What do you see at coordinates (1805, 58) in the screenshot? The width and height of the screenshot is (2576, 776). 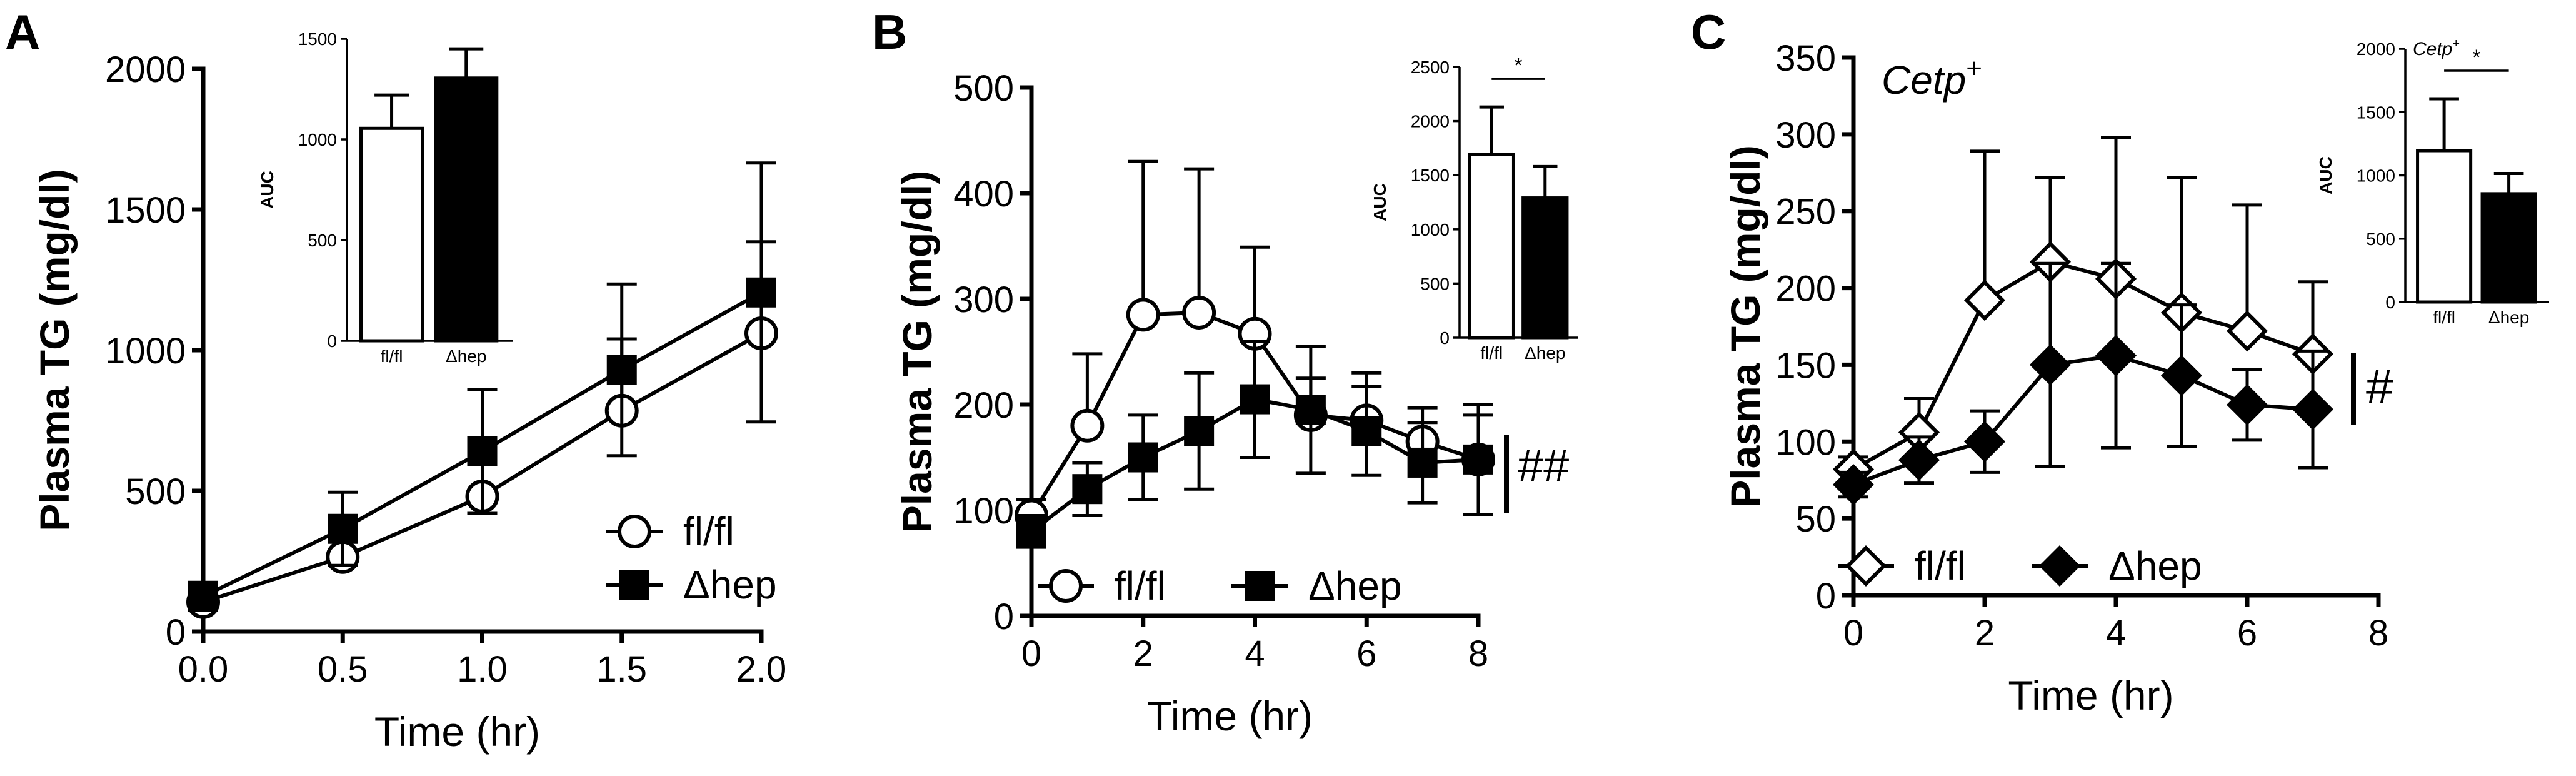 I see `y-tick-label: 350` at bounding box center [1805, 58].